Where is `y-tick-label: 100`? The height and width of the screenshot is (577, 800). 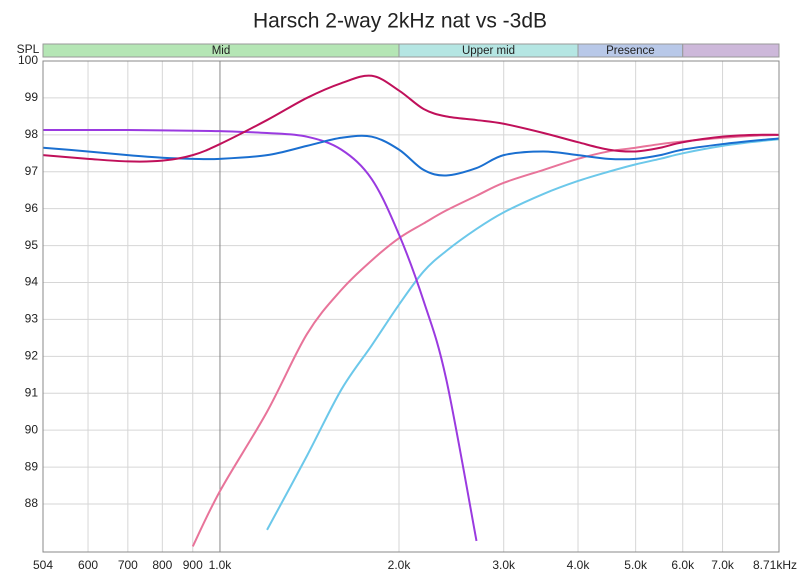 y-tick-label: 100 is located at coordinates (28, 60).